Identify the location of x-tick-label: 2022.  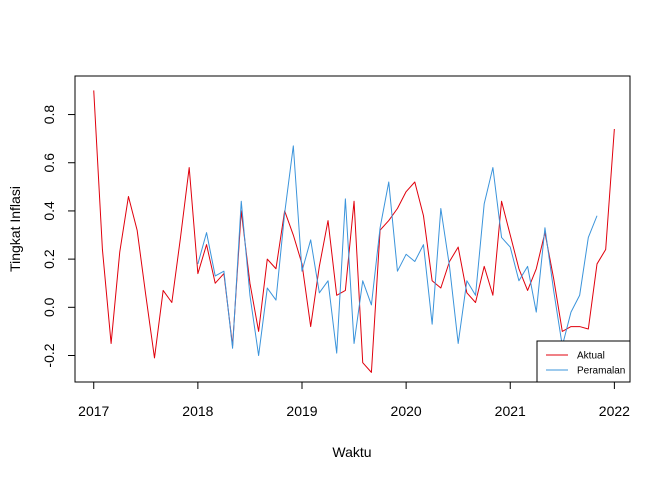
(614, 411).